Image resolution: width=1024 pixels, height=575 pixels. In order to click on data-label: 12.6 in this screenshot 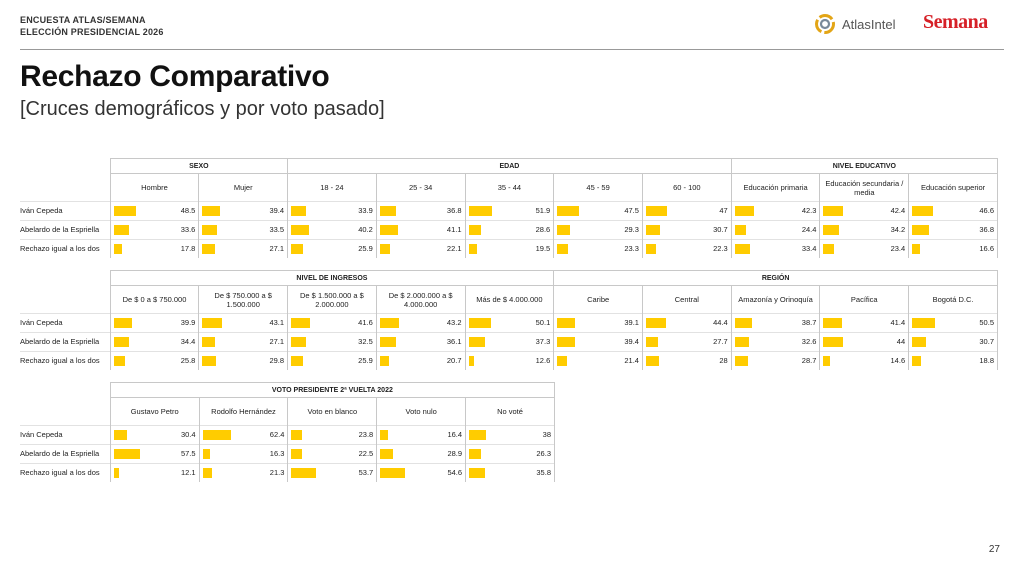, I will do `click(543, 360)`.